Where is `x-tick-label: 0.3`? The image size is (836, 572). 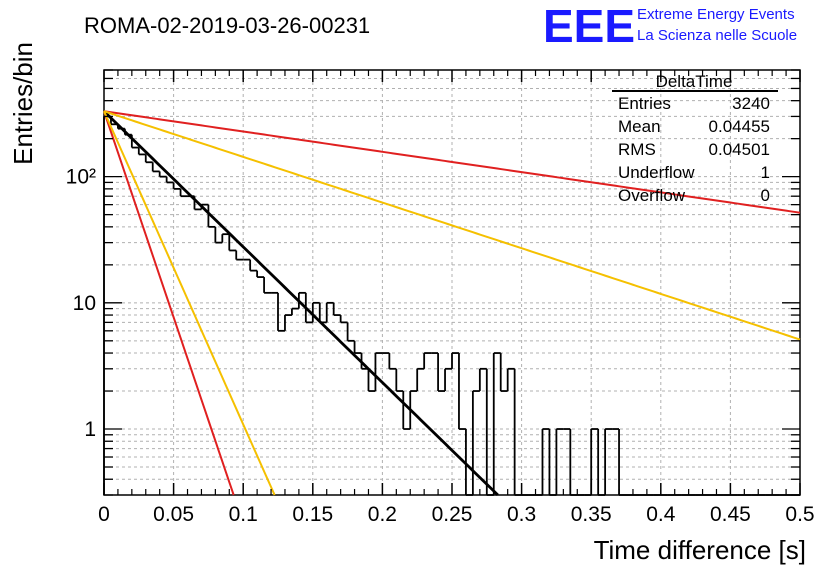 x-tick-label: 0.3 is located at coordinates (521, 514).